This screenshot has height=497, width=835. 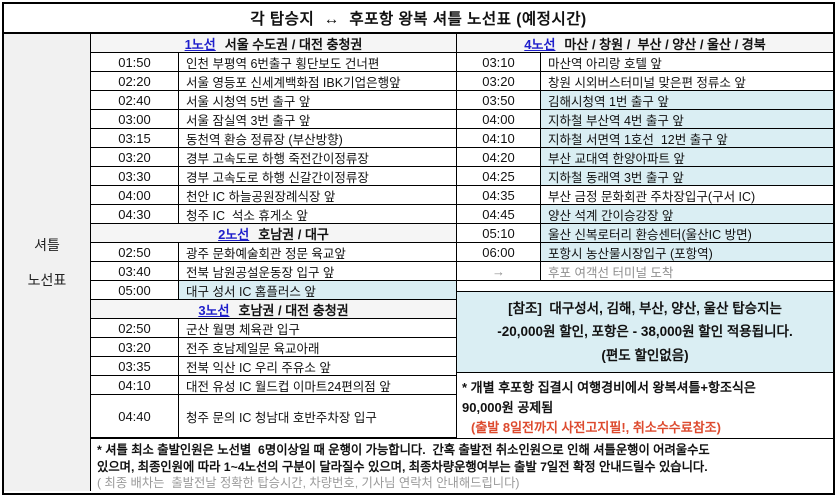 I want to click on table-row: 05:00 대구 성서 IC 홈플러스 앞, so click(x=273, y=290).